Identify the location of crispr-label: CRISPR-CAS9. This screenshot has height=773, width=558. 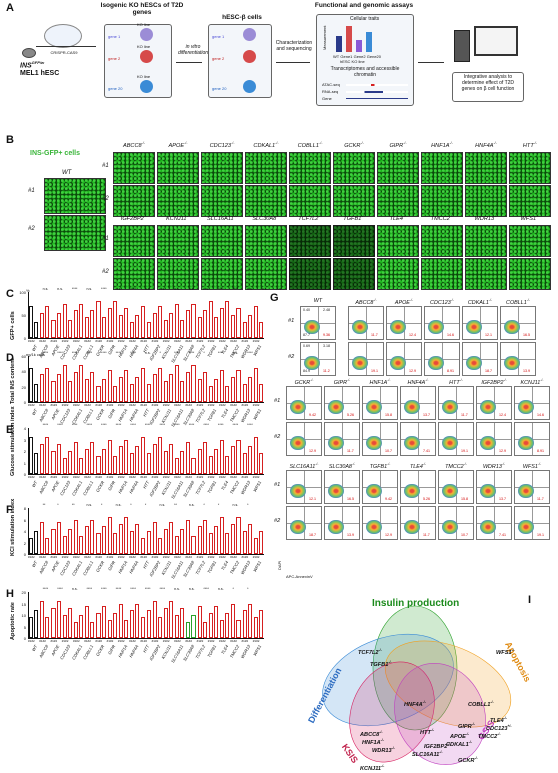
(64, 52).